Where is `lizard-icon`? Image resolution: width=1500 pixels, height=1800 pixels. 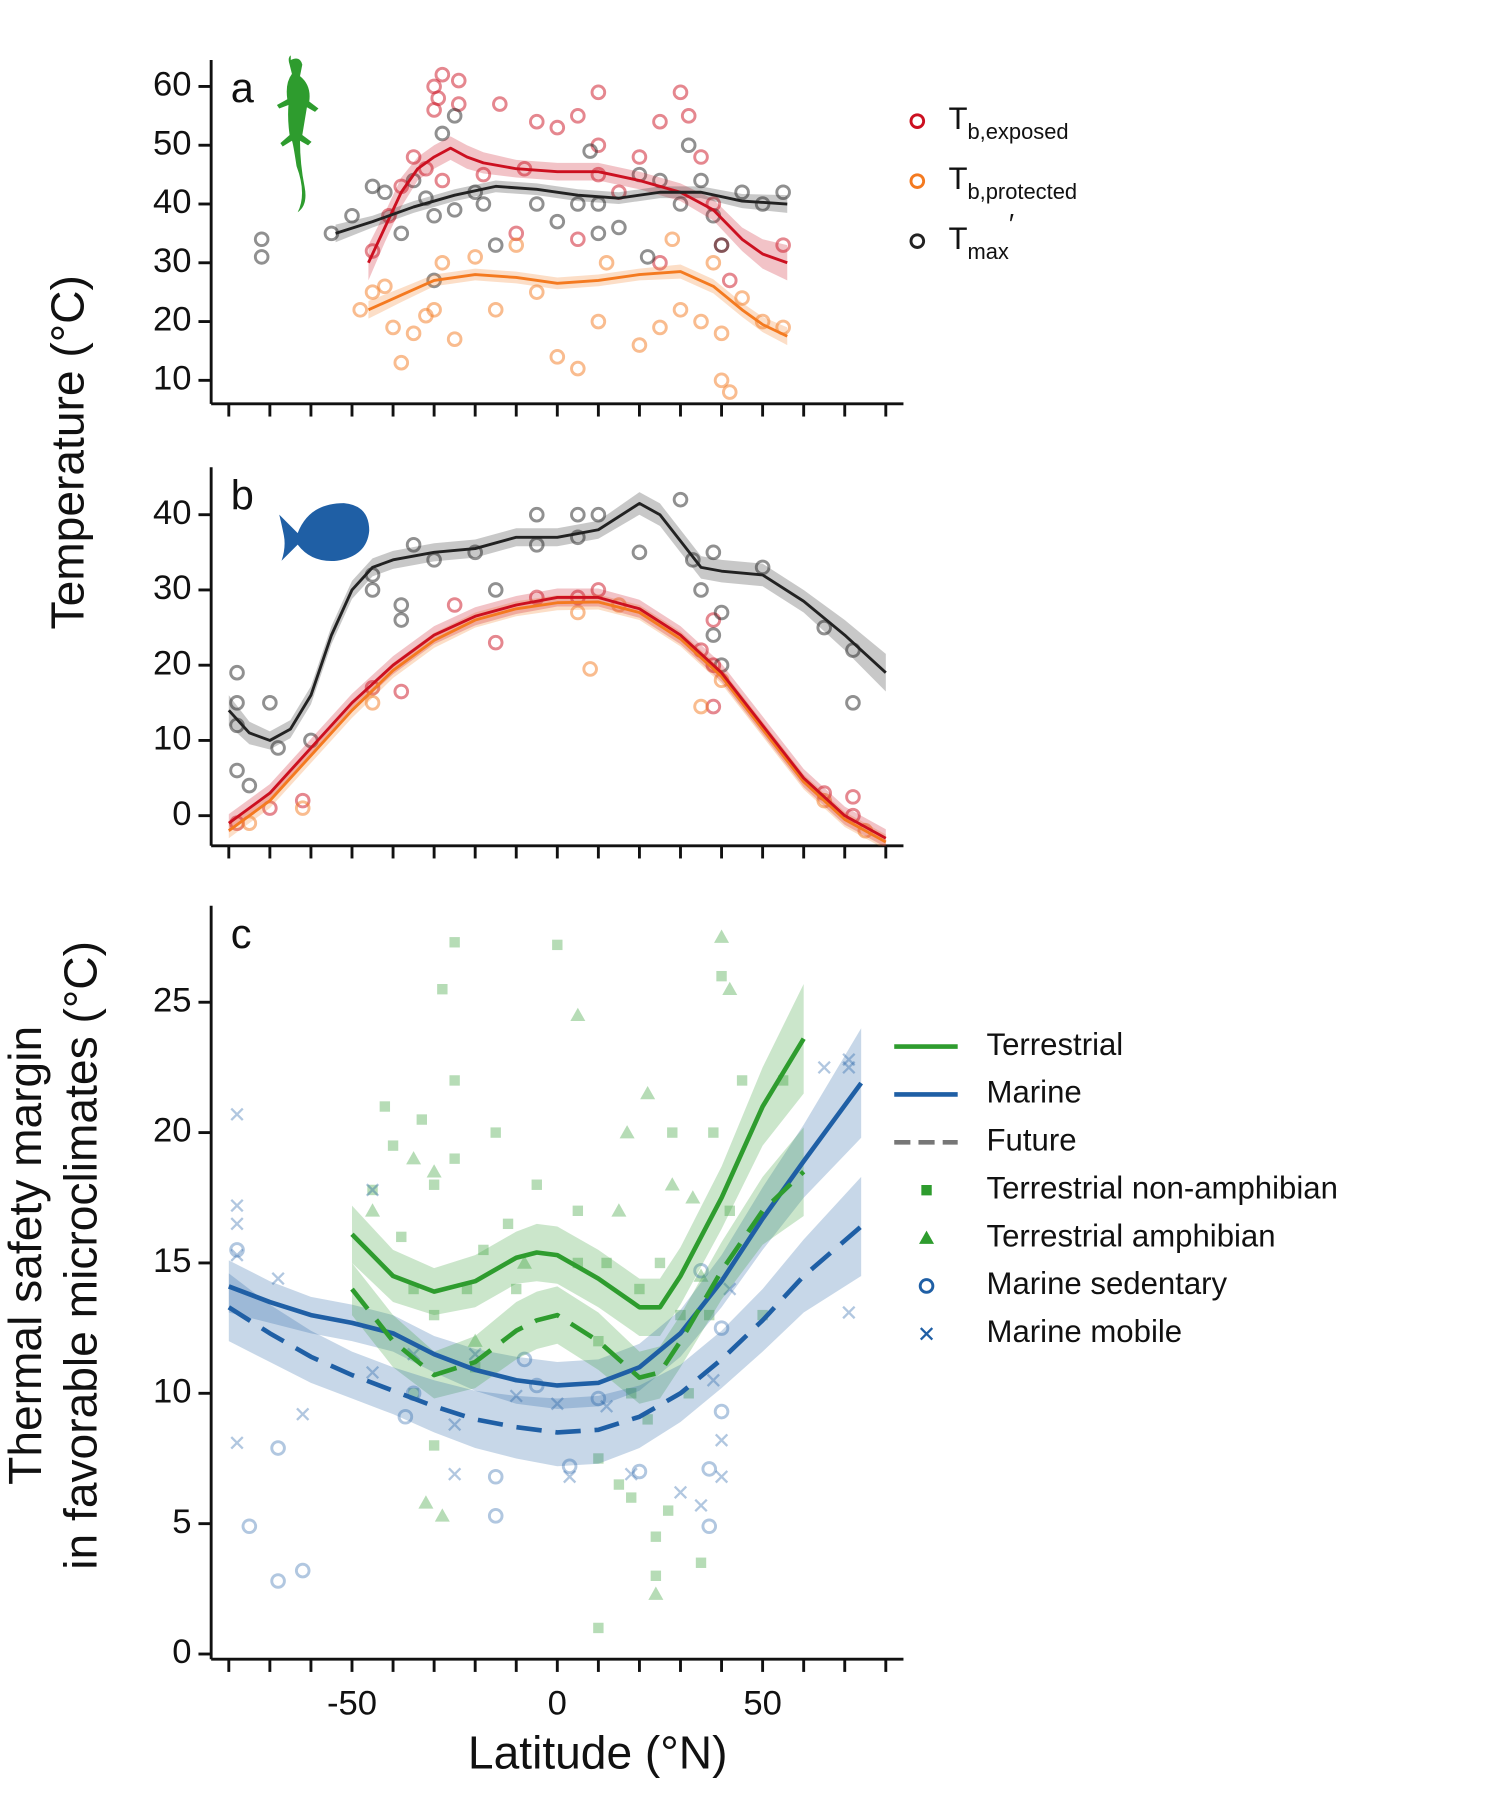
lizard-icon is located at coordinates (297, 134).